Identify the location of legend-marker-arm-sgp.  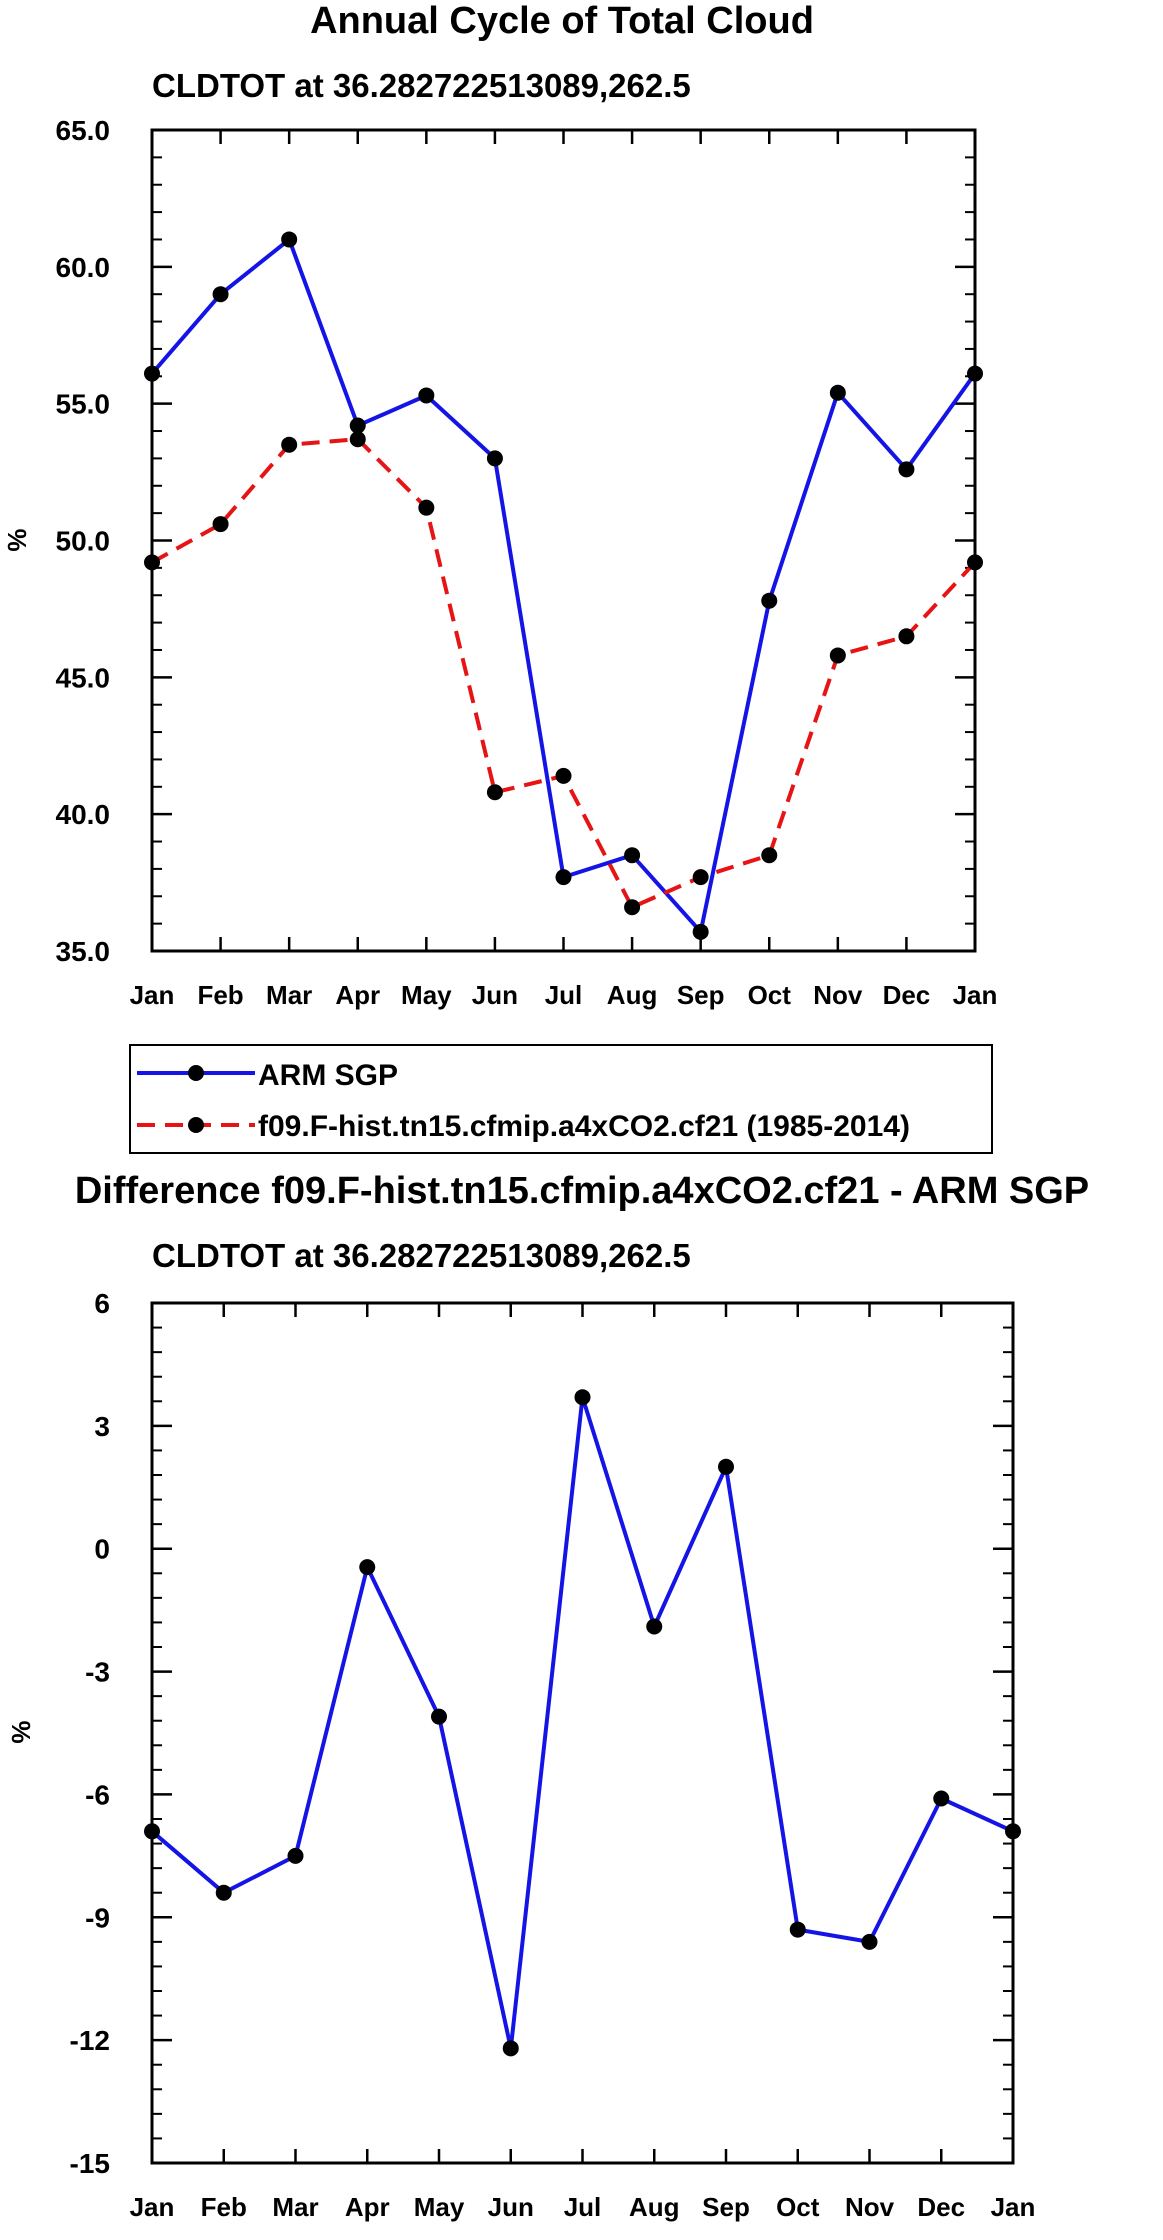
(196, 1073).